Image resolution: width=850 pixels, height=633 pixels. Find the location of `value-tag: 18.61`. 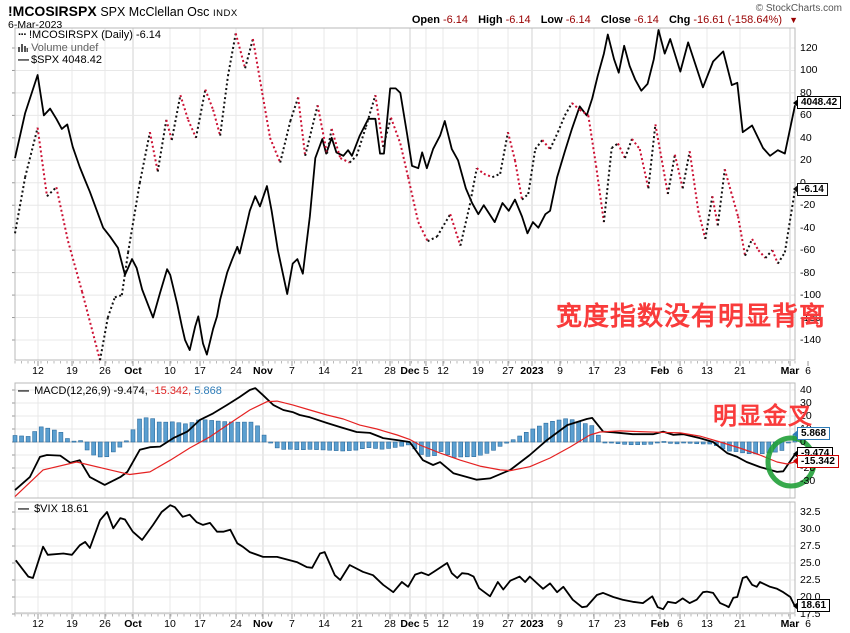

value-tag: 18.61 is located at coordinates (814, 606).